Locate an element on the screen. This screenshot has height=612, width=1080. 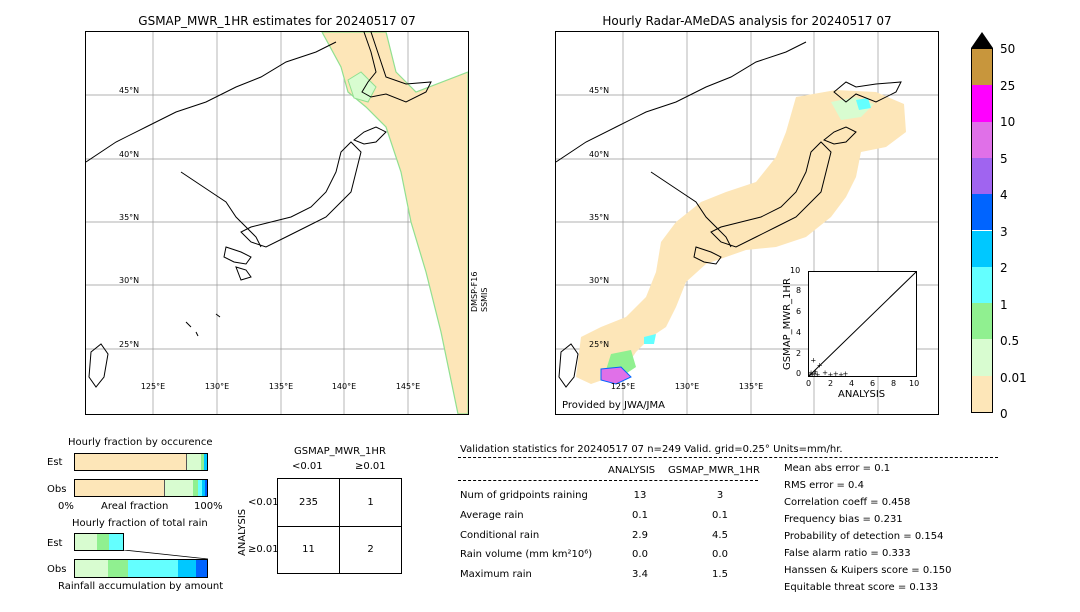
right-lon-label: 130°E is located at coordinates (687, 386).